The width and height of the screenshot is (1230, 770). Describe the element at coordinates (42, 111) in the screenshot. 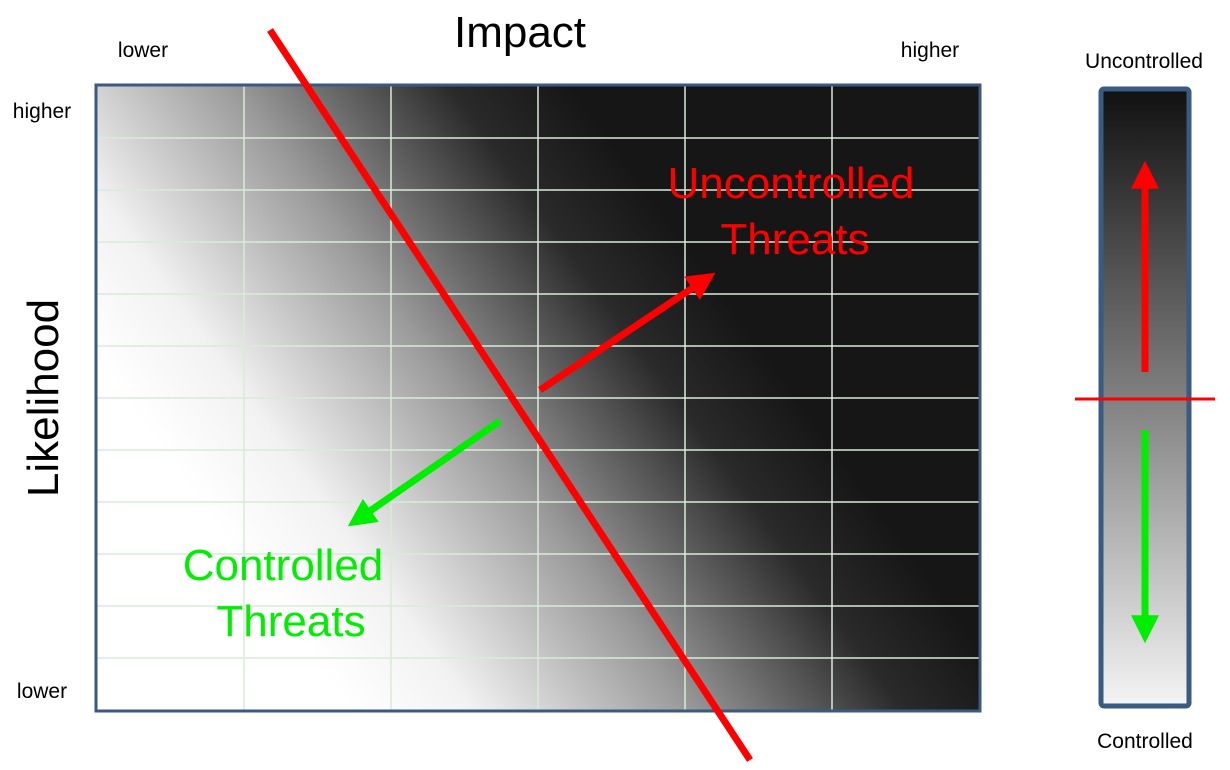

I see `likelihood-higher-label: higher` at that location.